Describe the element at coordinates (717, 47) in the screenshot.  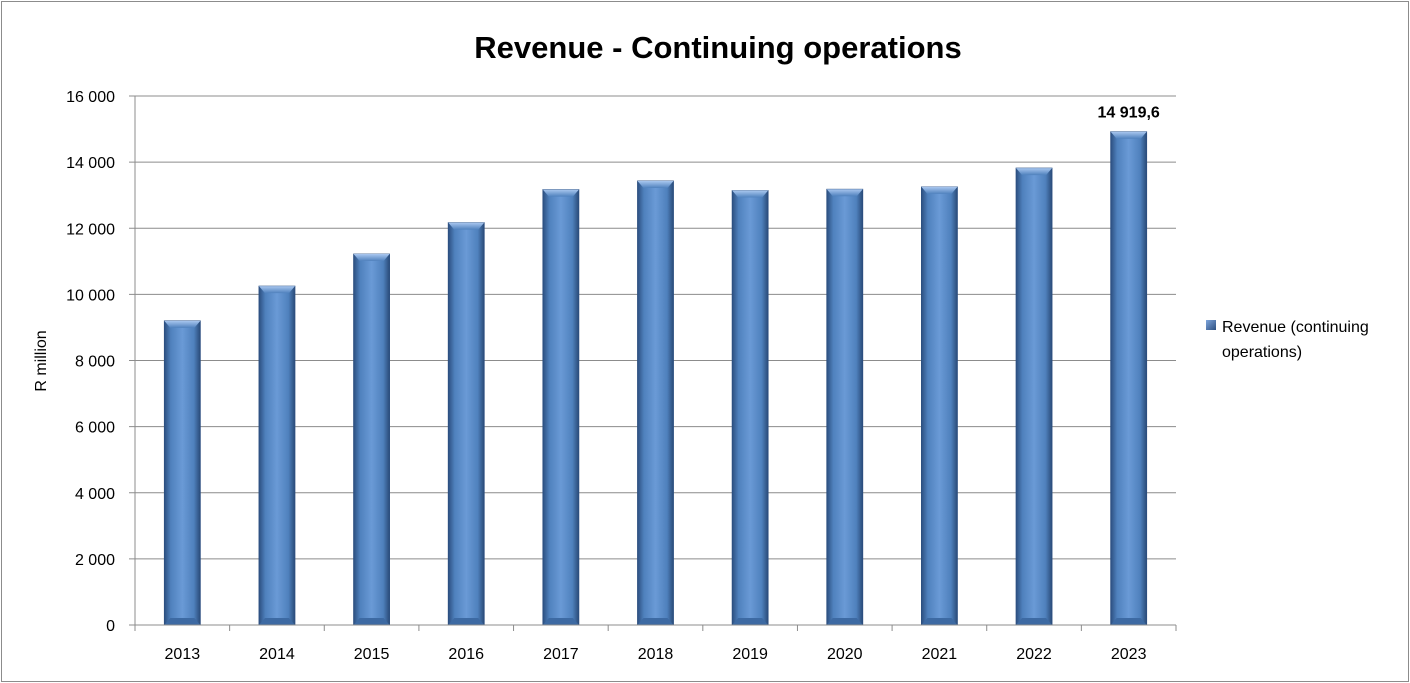
I see `chart-title: Revenue - Continuing operations` at that location.